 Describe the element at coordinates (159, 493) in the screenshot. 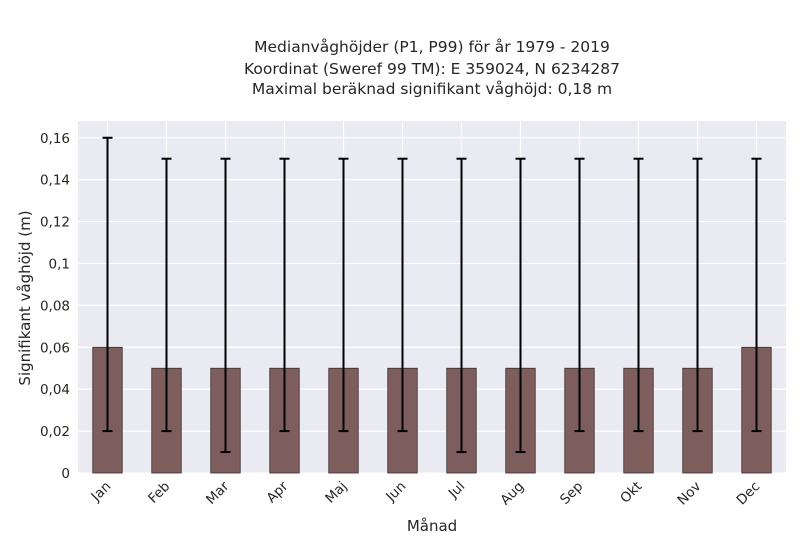

I see `x-tick-label-feb: Feb` at that location.